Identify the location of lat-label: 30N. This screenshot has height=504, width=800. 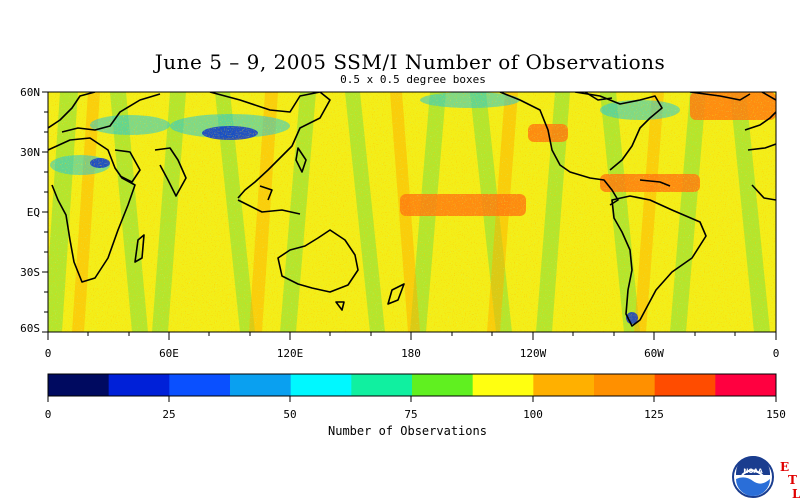
(30, 152).